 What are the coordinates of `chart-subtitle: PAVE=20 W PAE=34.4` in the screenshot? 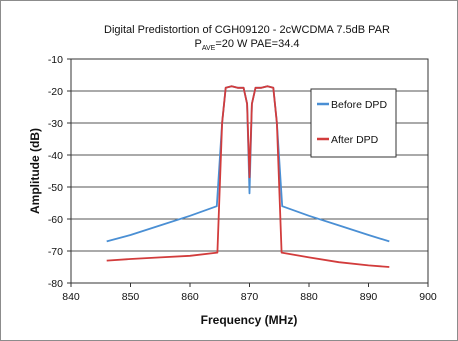 It's located at (246, 45).